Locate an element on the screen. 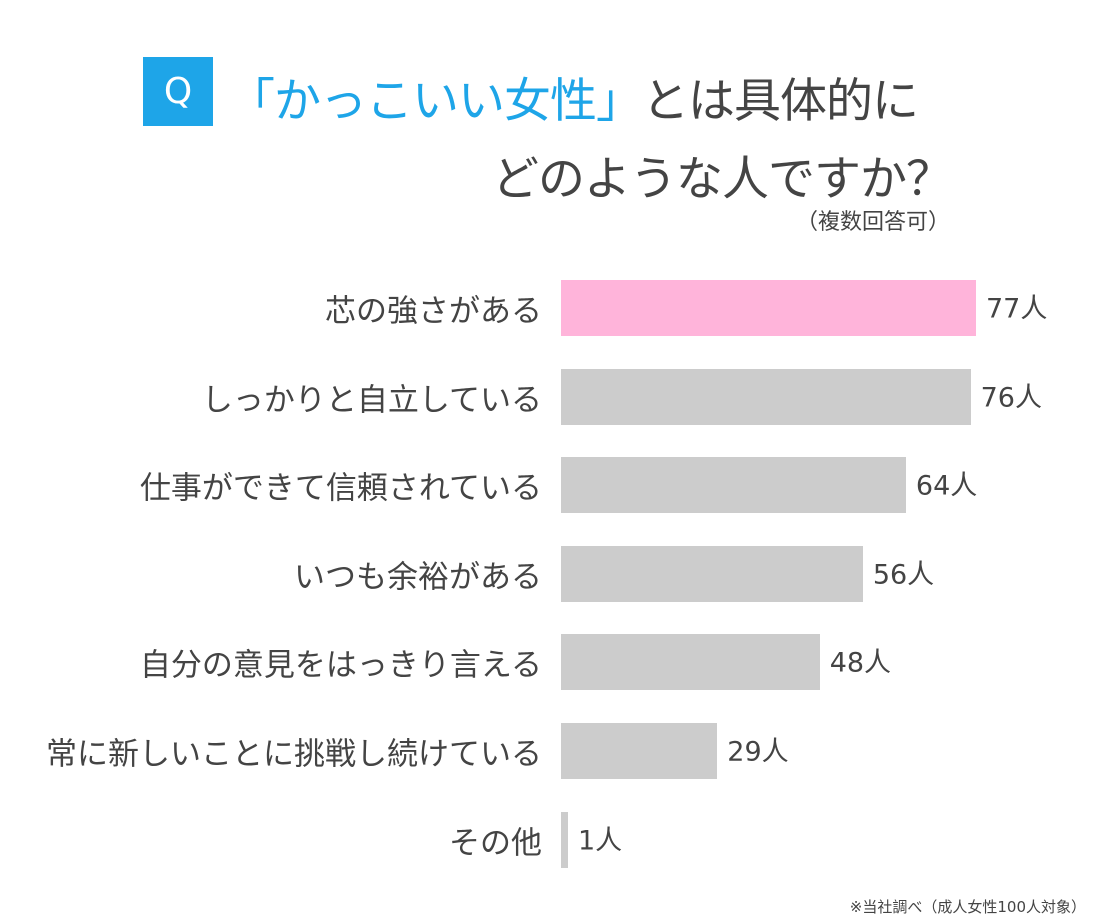 The height and width of the screenshot is (922, 1100). footnote: ※当社調べ（成人女性100人対象） is located at coordinates (967, 907).